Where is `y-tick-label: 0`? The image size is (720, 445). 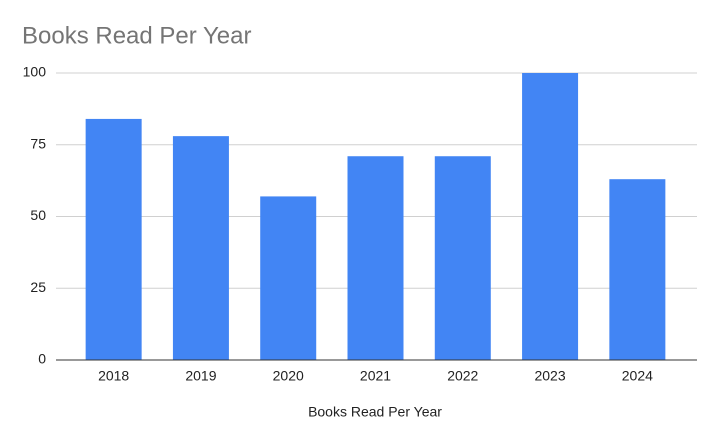 y-tick-label: 0 is located at coordinates (42, 359).